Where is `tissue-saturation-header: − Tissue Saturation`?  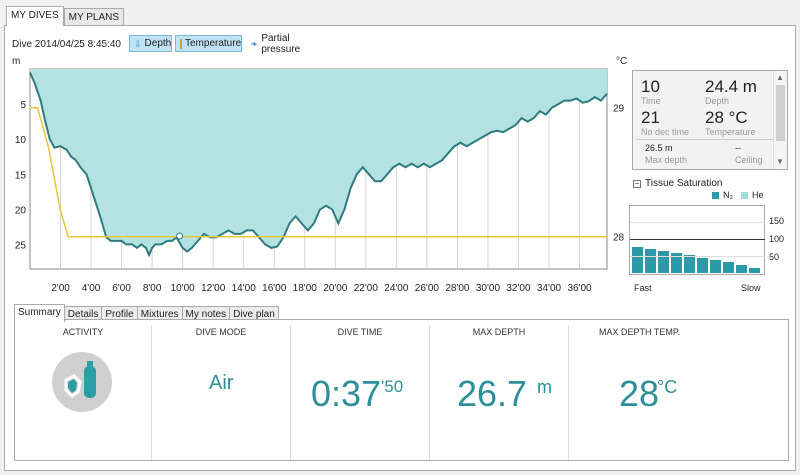 tissue-saturation-header: − Tissue Saturation is located at coordinates (677, 183).